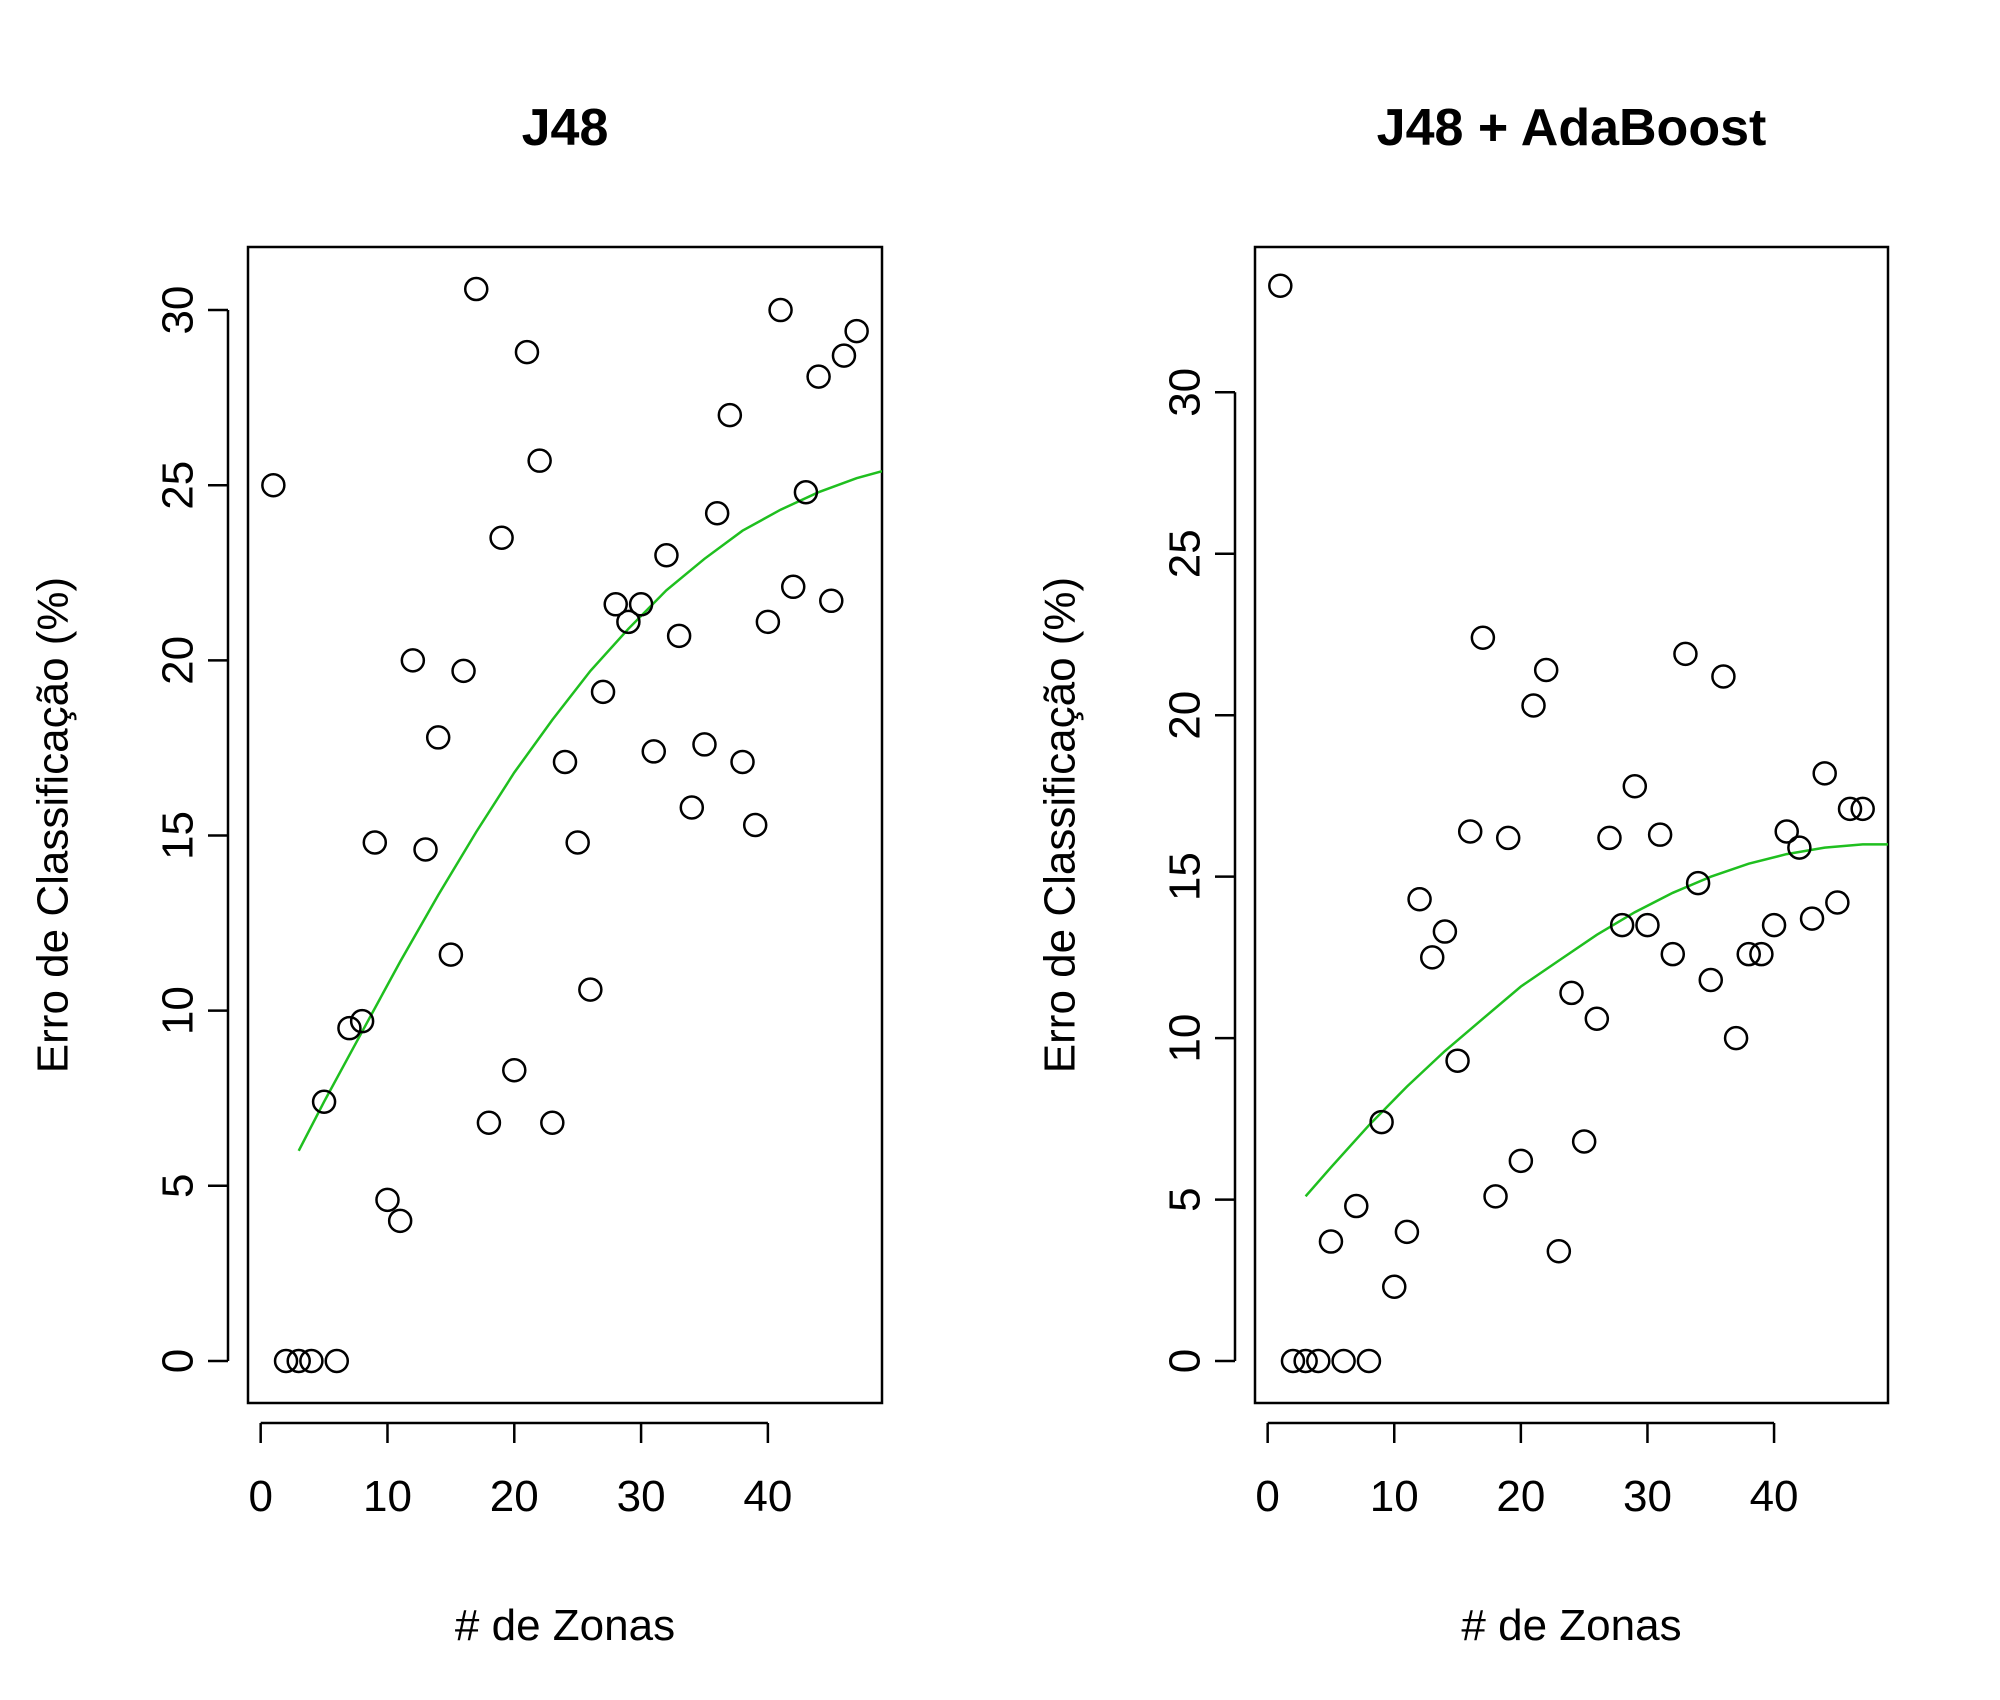  What do you see at coordinates (767, 1496) in the screenshot?
I see `j48-x-tick-label: 40` at bounding box center [767, 1496].